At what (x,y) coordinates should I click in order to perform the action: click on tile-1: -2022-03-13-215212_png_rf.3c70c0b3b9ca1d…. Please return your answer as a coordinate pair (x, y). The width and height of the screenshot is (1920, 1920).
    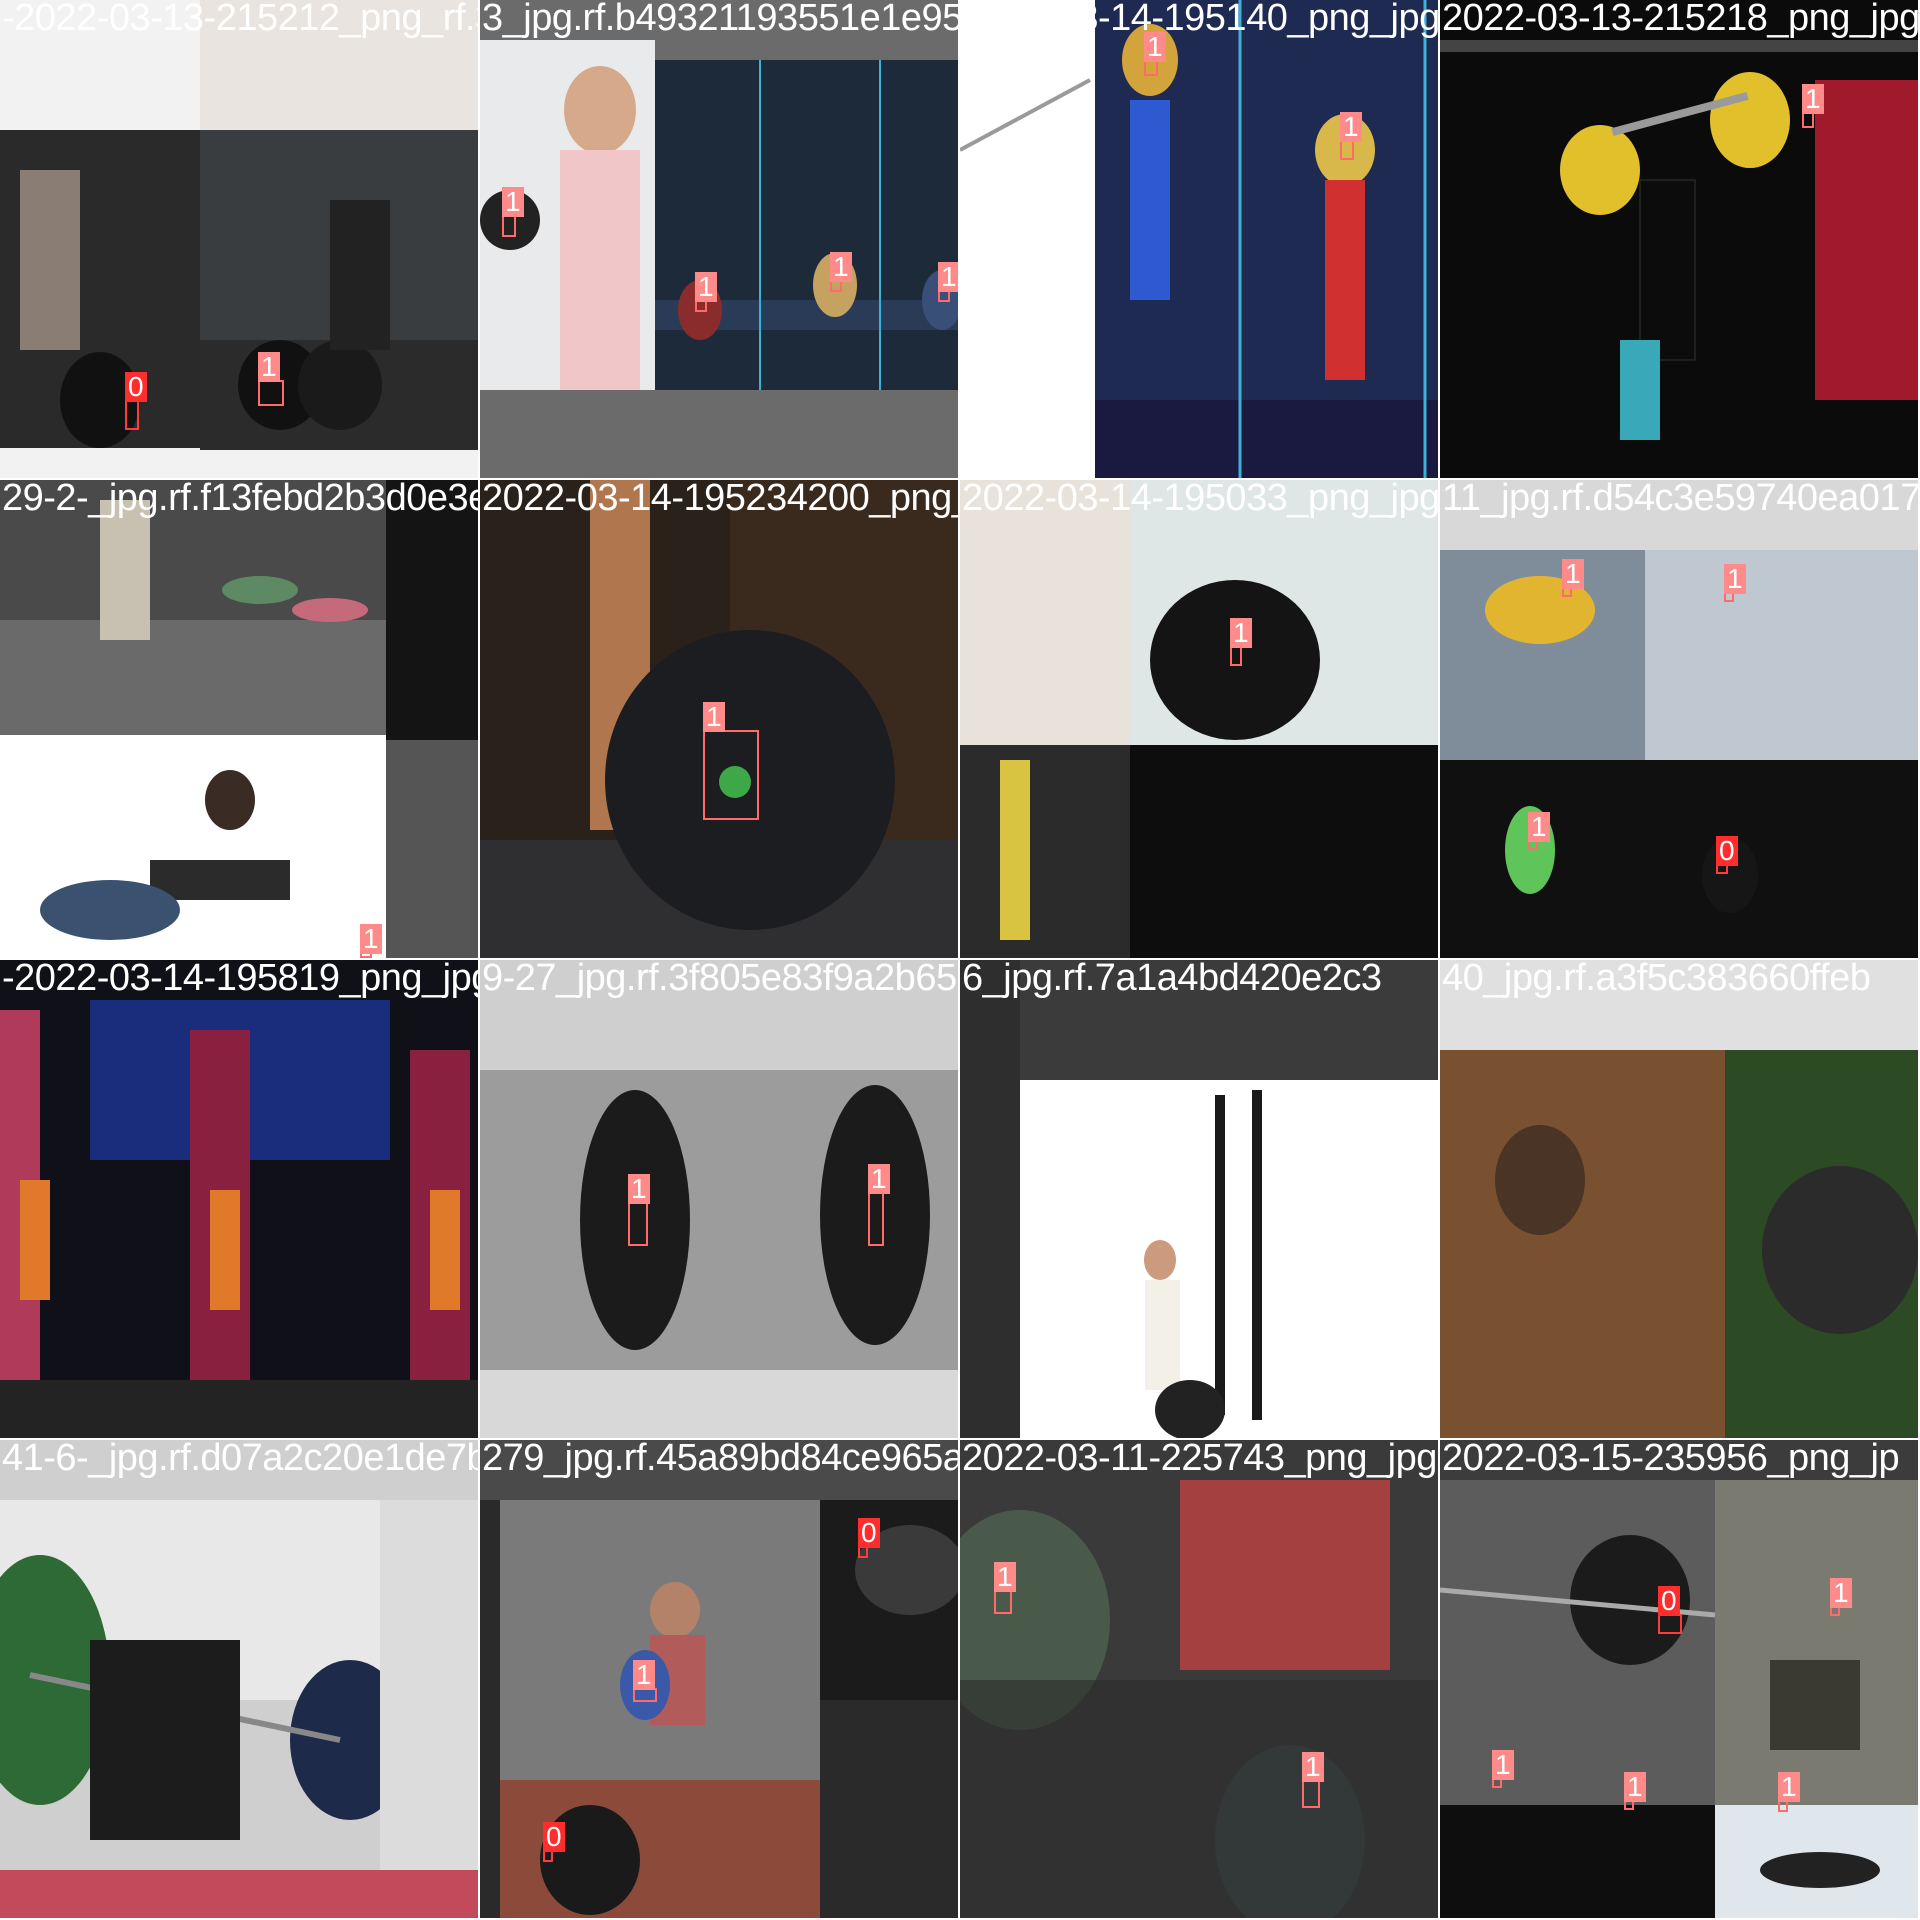
    Looking at the image, I should click on (239, 239).